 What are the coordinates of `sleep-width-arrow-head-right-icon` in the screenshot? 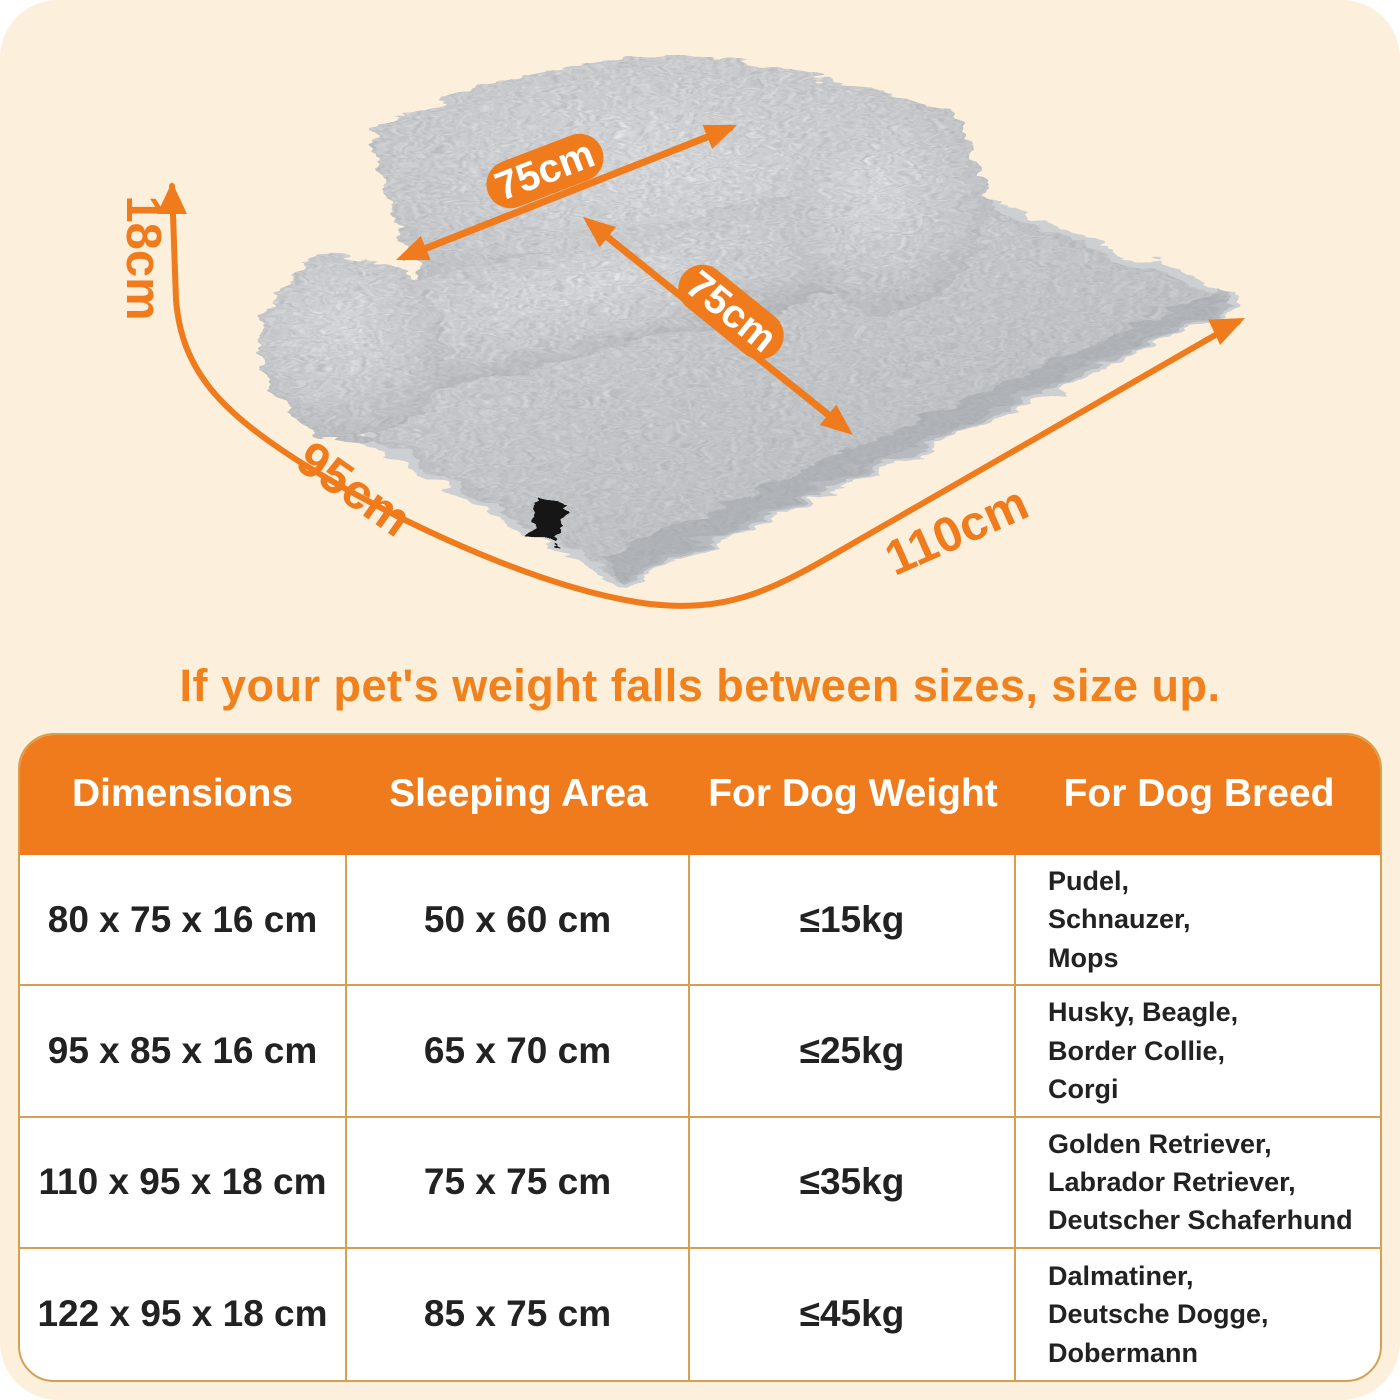 It's located at (719, 137).